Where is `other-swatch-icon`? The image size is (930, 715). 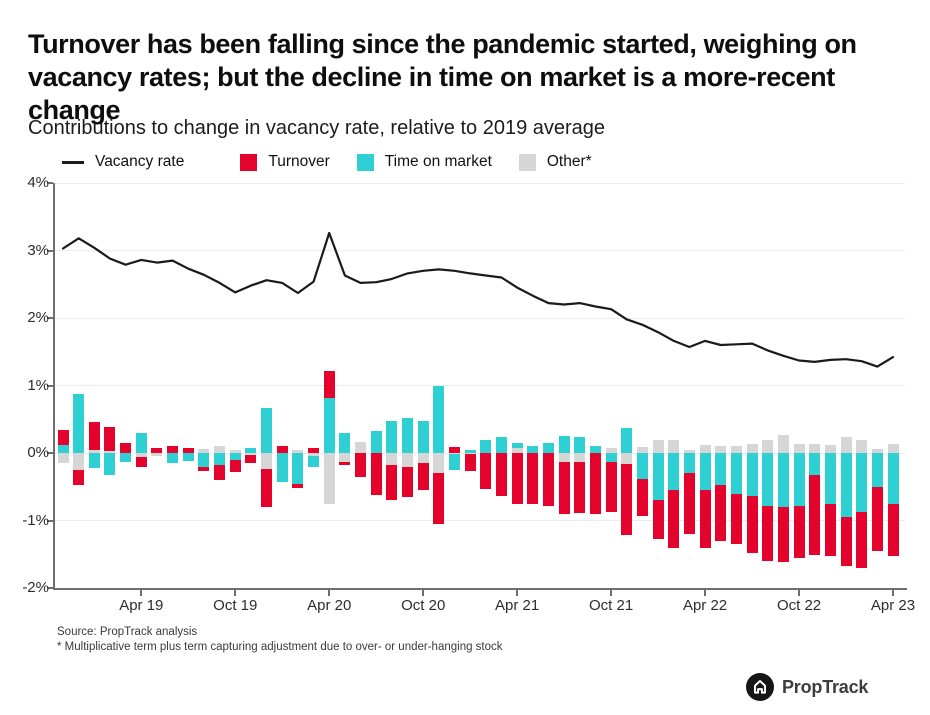
other-swatch-icon is located at coordinates (527, 162).